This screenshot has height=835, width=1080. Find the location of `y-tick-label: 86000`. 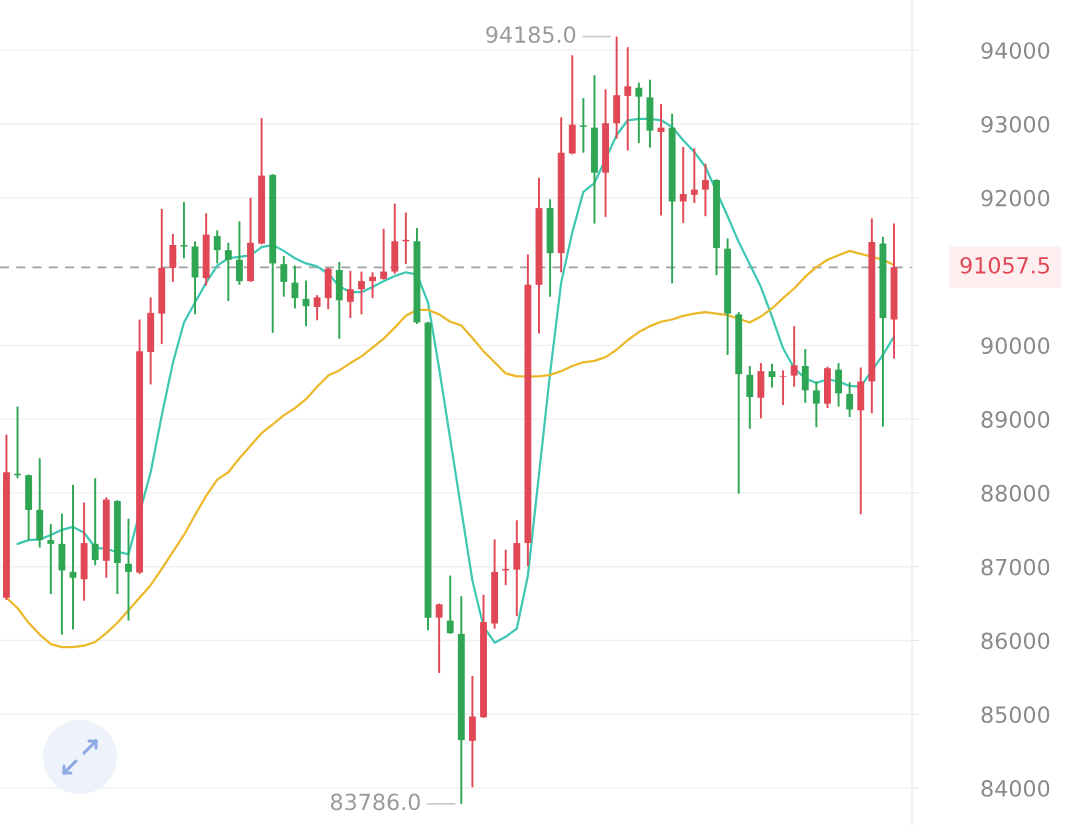

y-tick-label: 86000 is located at coordinates (1015, 641).